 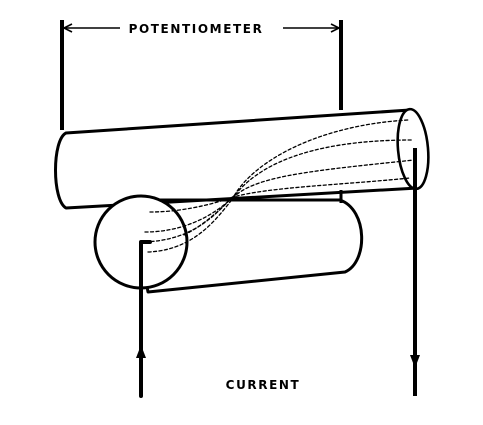 I want to click on potentiometer-label: POTENTIOMETER, so click(x=196, y=29).